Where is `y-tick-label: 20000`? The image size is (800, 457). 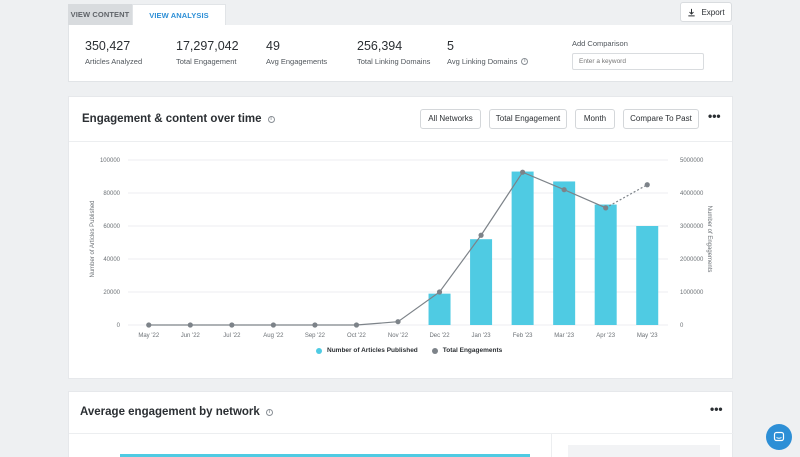 y-tick-label: 20000 is located at coordinates (111, 293).